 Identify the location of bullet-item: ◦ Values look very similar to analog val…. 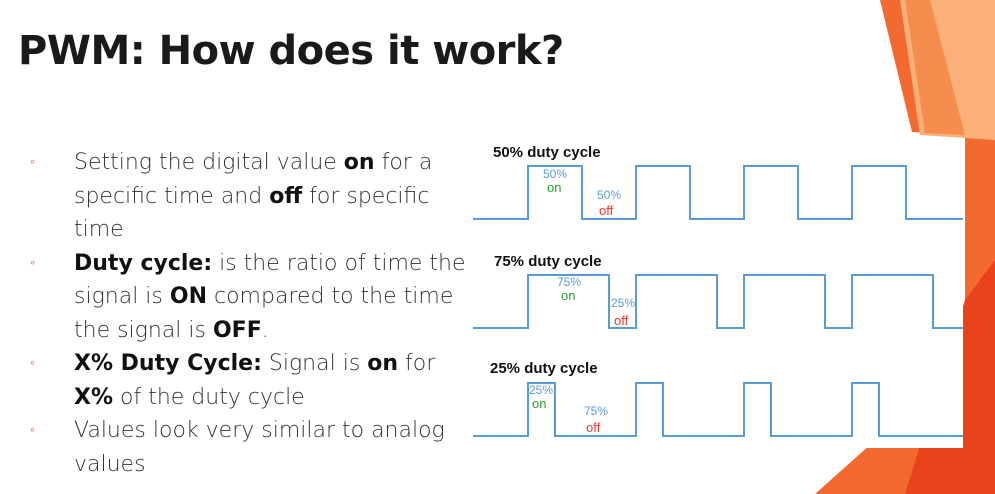
(250, 447).